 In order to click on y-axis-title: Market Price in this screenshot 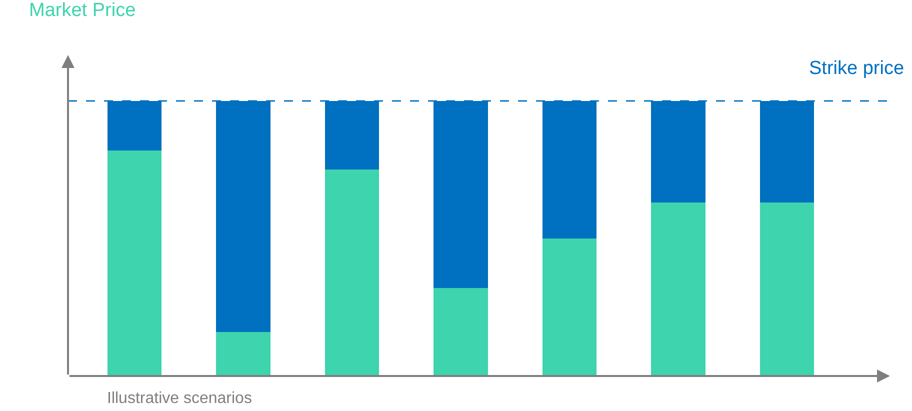, I will do `click(82, 10)`.